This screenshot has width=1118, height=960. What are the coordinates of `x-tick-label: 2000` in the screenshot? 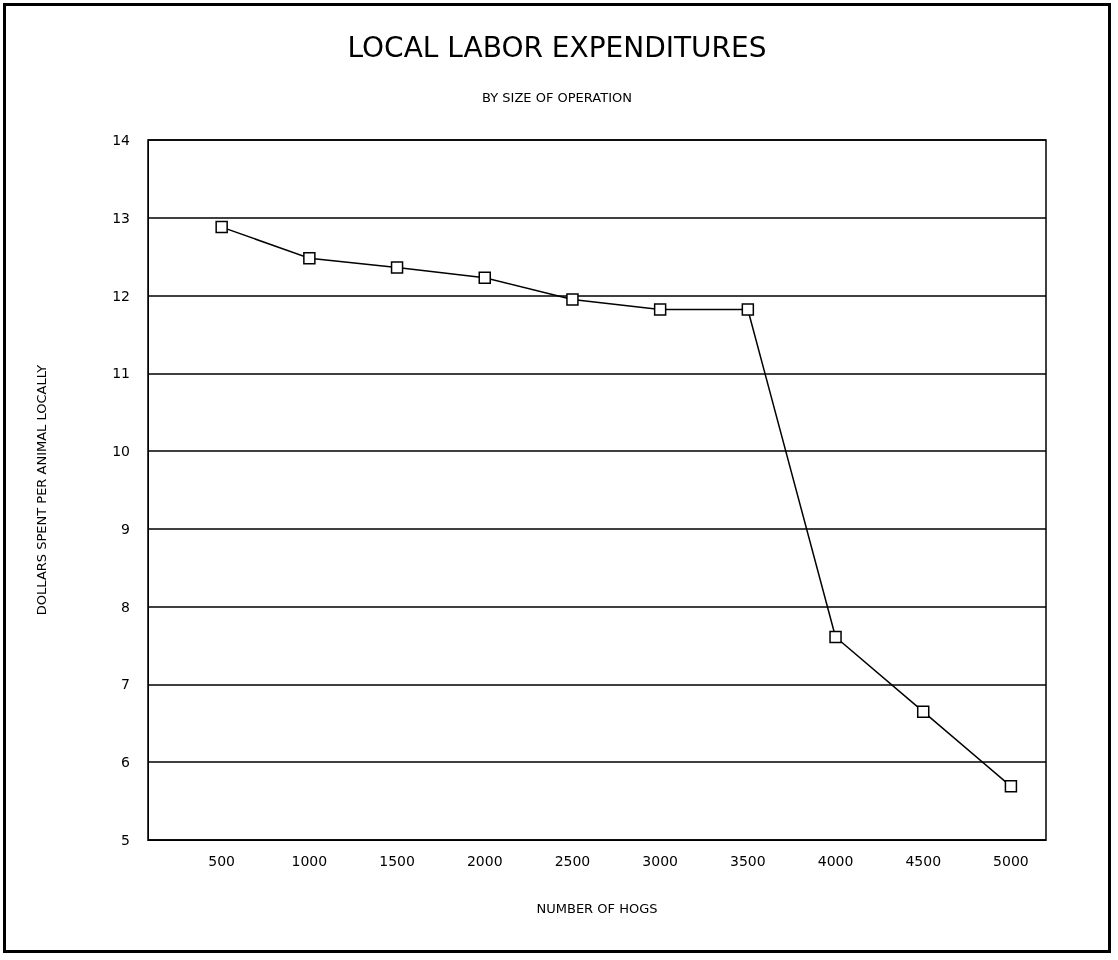 It's located at (484, 861).